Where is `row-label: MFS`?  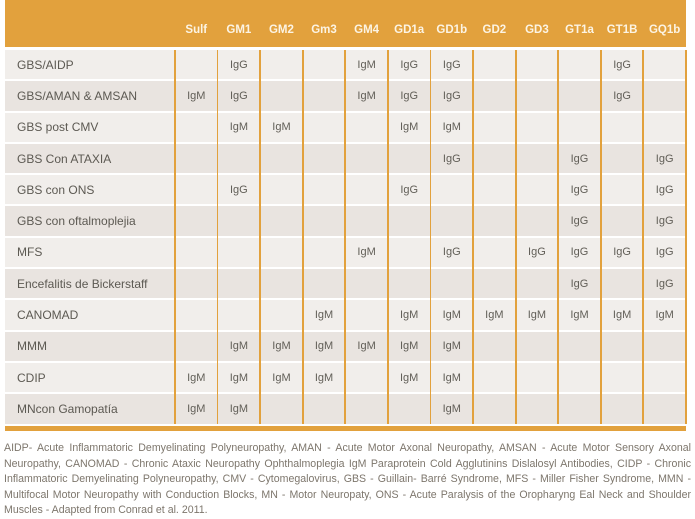
row-label: MFS is located at coordinates (30, 252).